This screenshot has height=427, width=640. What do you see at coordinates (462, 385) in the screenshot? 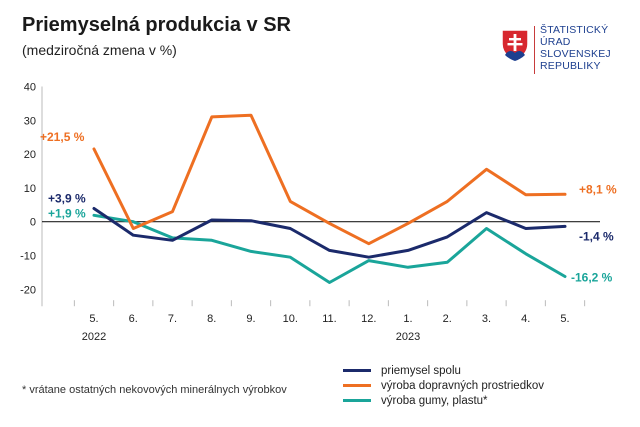
I see `legend-label: výroba dopravných prostriedkov` at bounding box center [462, 385].